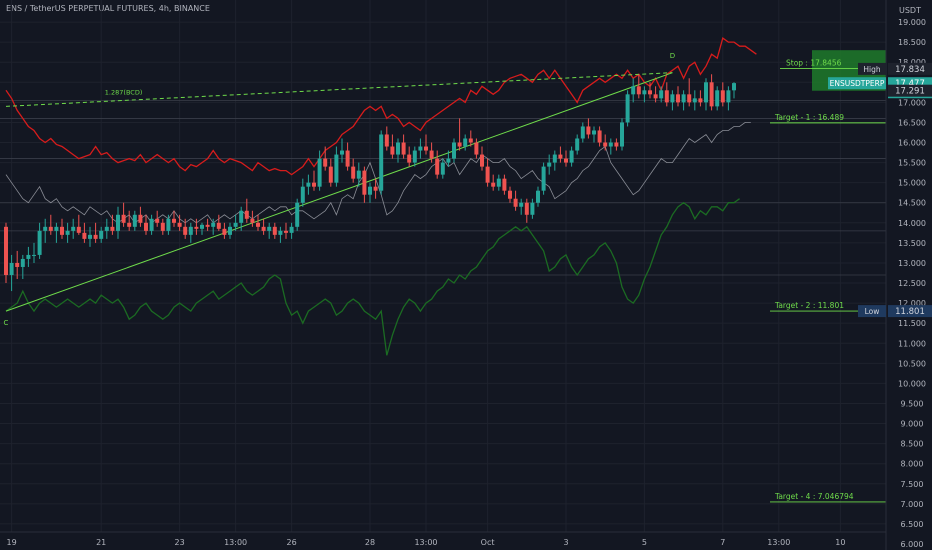  I want to click on price-tick-label: 11.000, so click(912, 343).